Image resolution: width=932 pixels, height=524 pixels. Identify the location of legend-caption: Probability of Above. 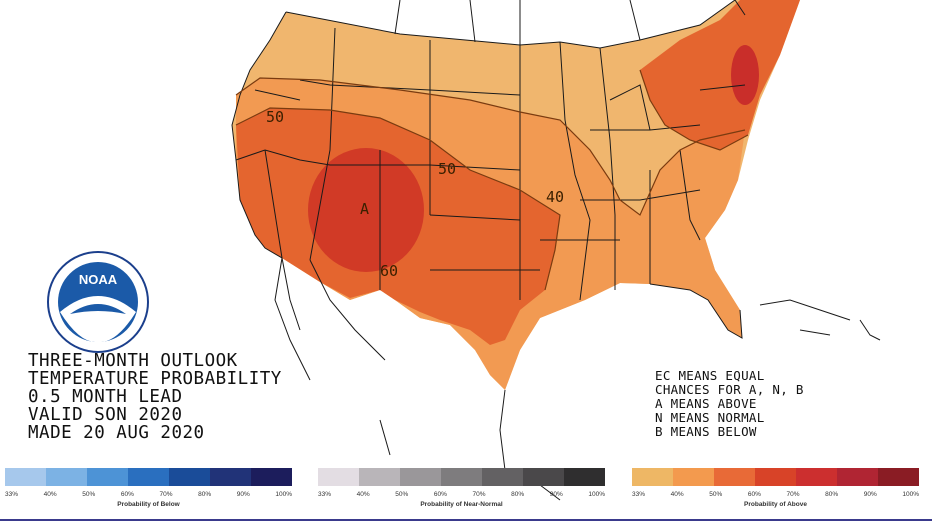
(775, 504).